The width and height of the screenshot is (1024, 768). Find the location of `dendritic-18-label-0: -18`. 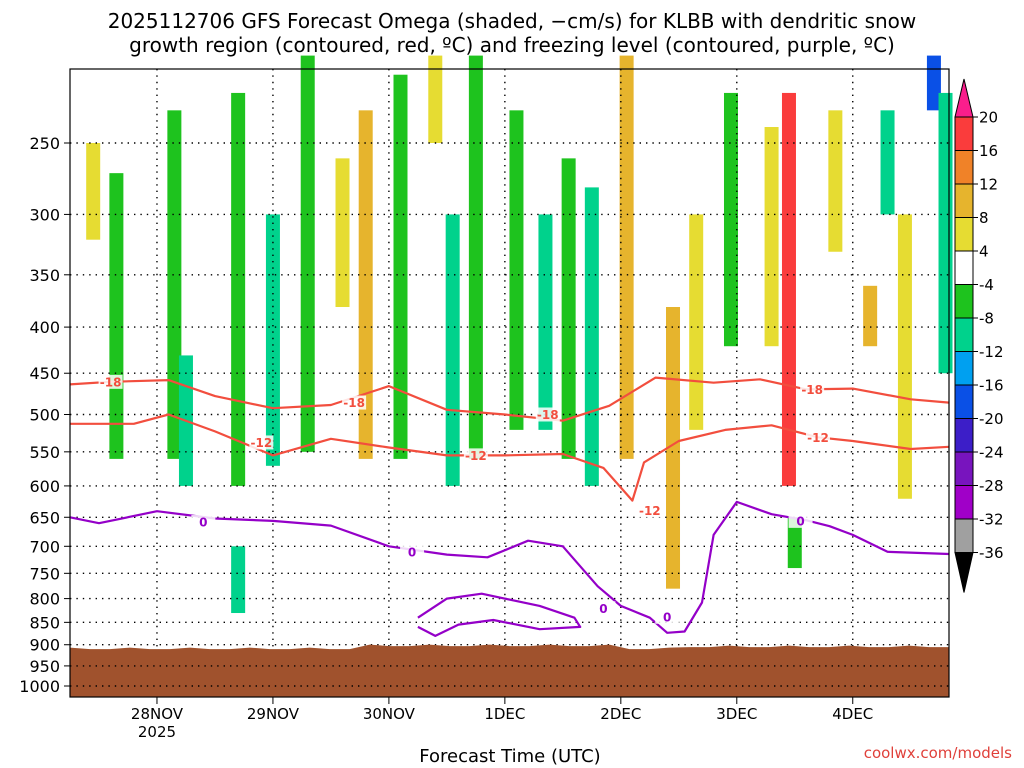

dendritic-18-label-0: -18 is located at coordinates (111, 382).